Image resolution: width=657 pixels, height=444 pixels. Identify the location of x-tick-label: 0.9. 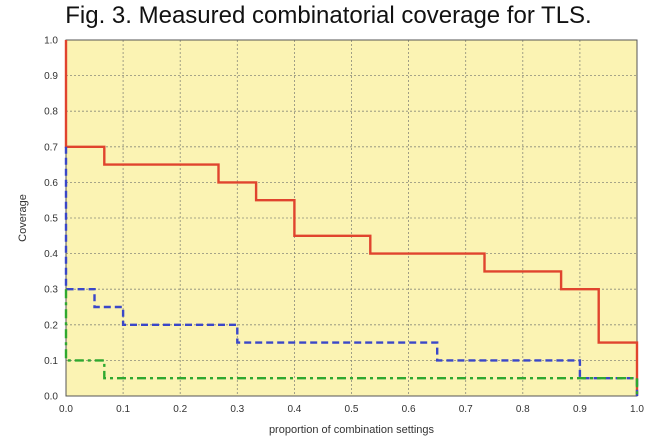
(580, 409).